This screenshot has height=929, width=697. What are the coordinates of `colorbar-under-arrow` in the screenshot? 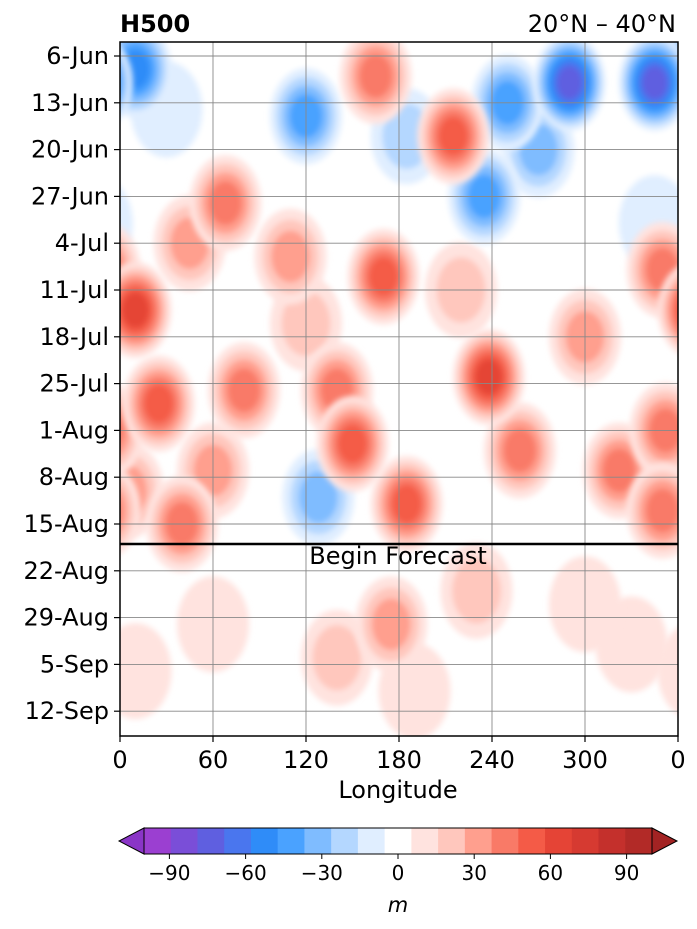 It's located at (131, 841).